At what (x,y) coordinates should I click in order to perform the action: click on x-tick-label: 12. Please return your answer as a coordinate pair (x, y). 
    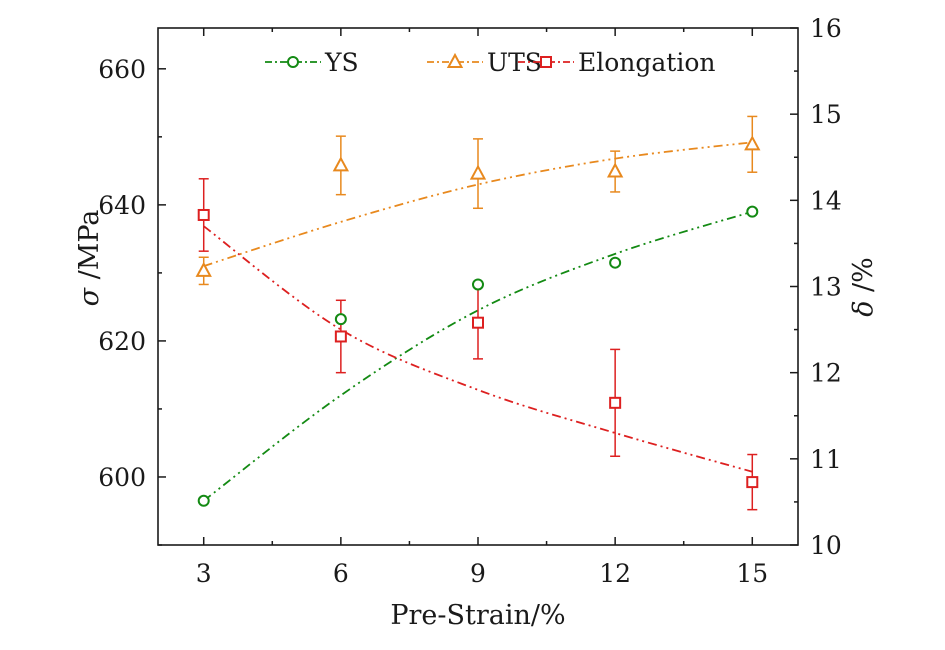
    Looking at the image, I should click on (615, 573).